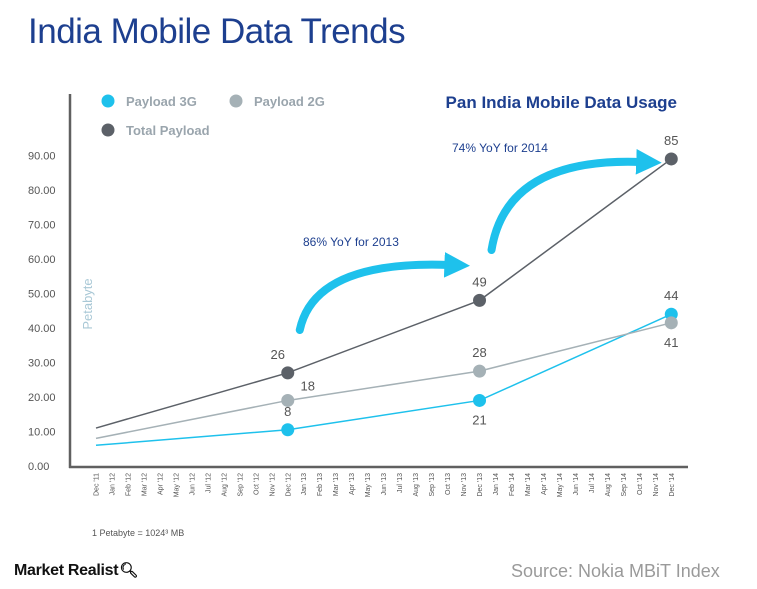 The image size is (757, 589). Describe the element at coordinates (480, 485) in the screenshot. I see `x-tick-label: Dec '13` at that location.